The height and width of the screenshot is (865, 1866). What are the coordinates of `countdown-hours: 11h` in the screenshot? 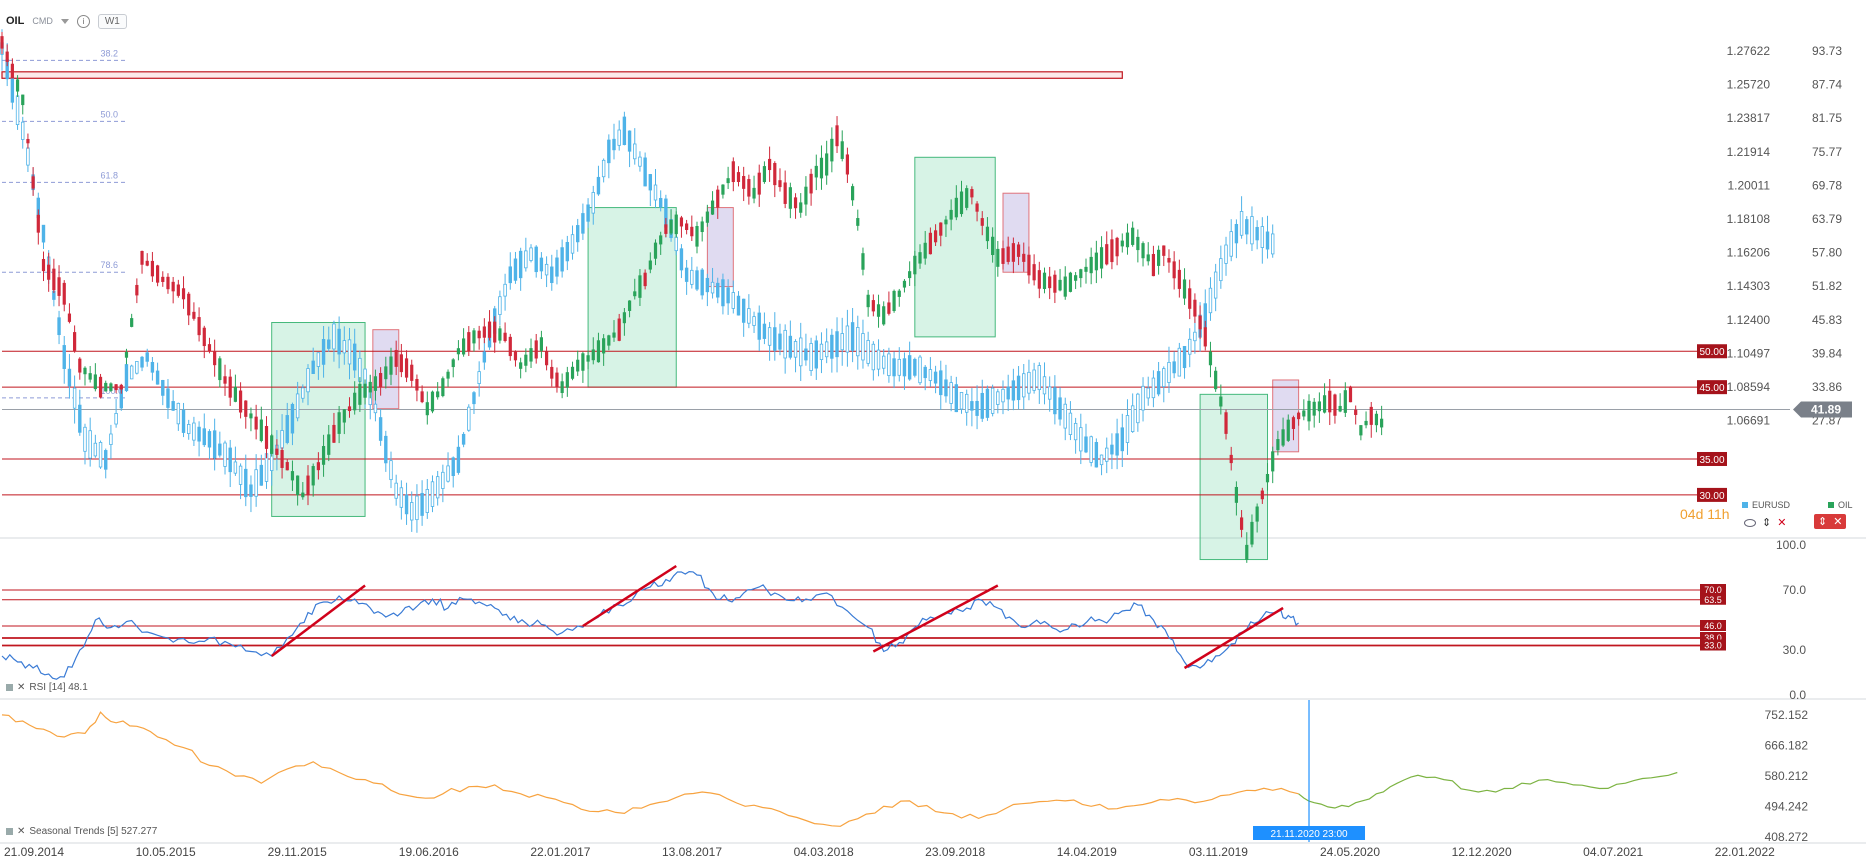 It's located at (1718, 514).